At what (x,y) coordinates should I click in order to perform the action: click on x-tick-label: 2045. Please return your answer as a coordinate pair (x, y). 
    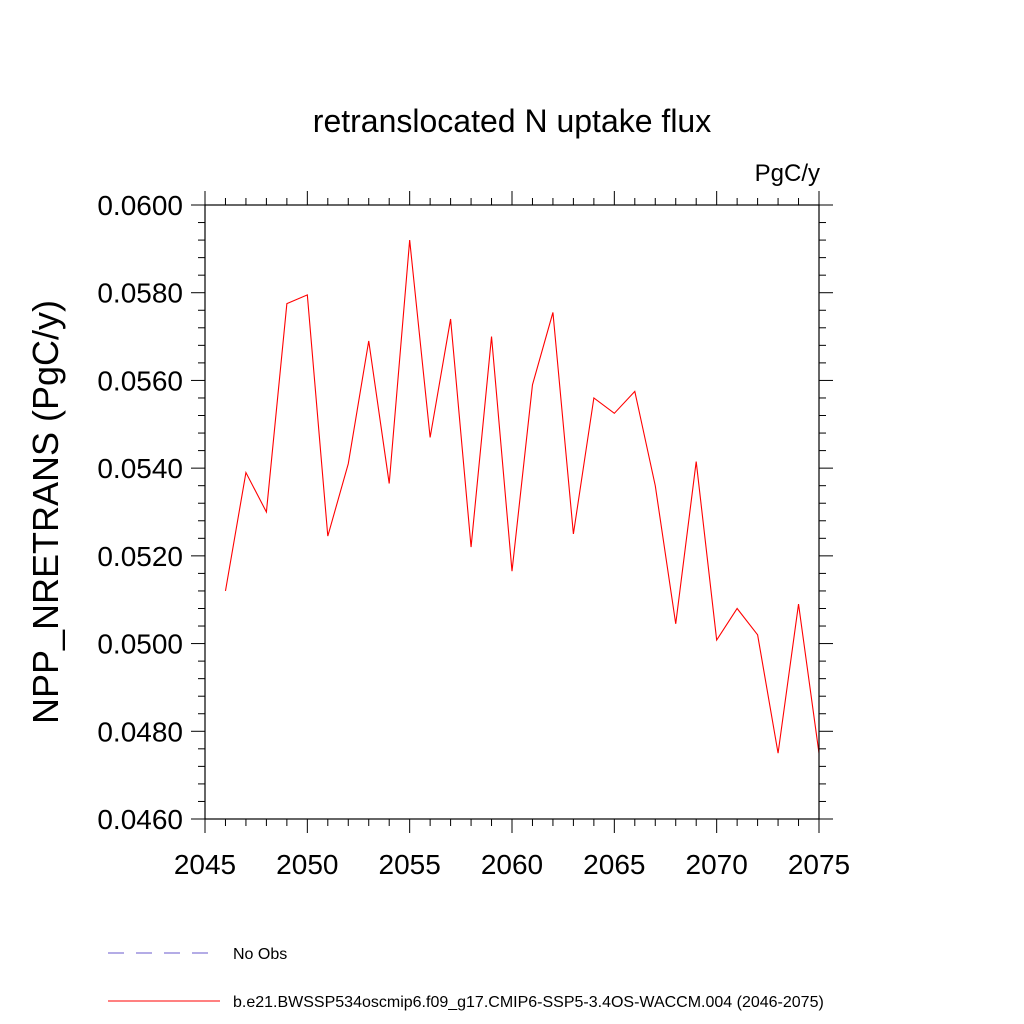
    Looking at the image, I should click on (205, 864).